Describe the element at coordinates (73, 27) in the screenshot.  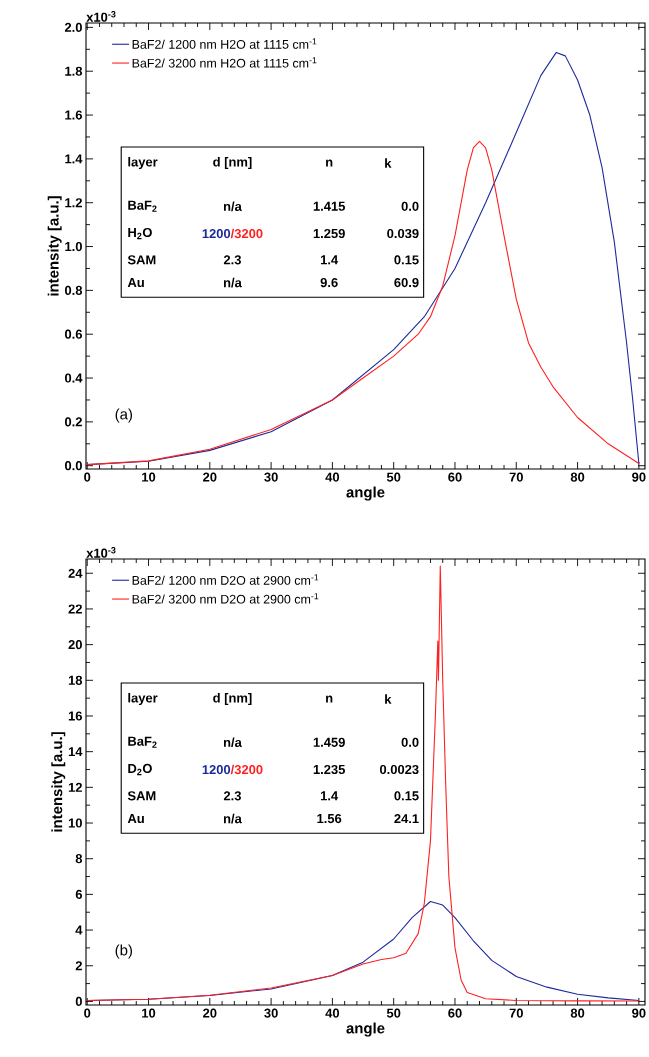
I see `y-tick-label: 2.0` at that location.